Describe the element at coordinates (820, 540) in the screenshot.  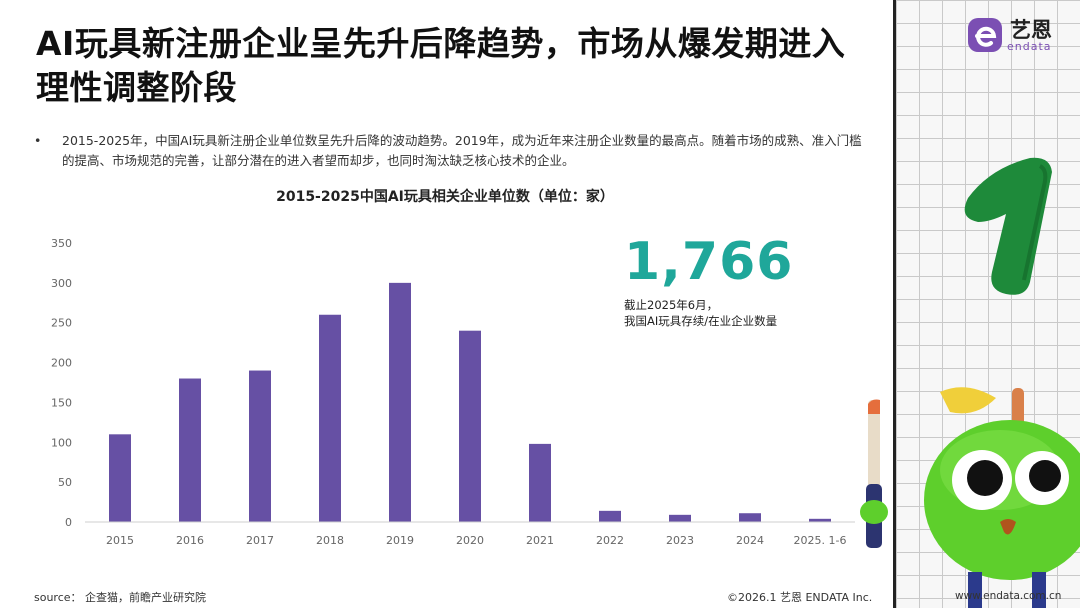
I see `x-tick-label: 2025. 1-6` at that location.